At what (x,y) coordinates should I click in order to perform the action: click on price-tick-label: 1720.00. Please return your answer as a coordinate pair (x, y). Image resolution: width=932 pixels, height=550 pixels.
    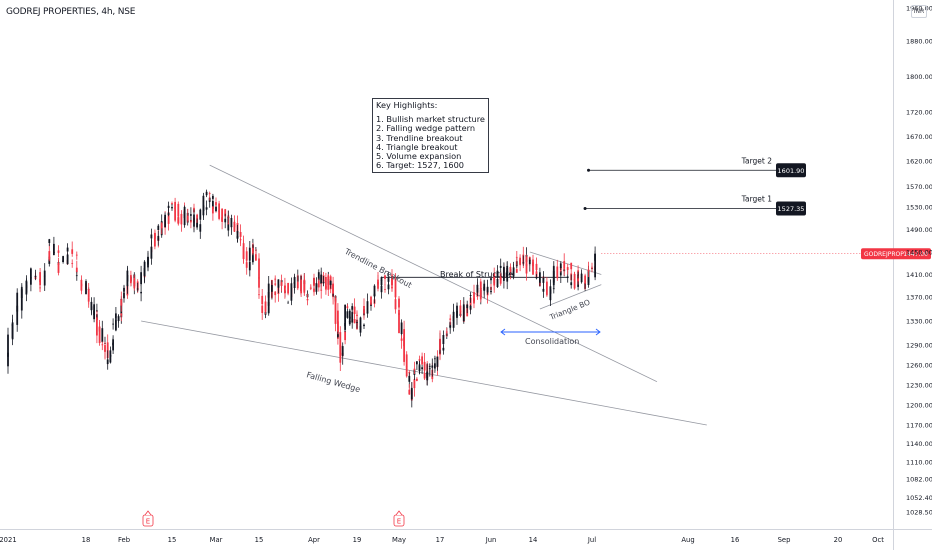
    Looking at the image, I should click on (919, 113).